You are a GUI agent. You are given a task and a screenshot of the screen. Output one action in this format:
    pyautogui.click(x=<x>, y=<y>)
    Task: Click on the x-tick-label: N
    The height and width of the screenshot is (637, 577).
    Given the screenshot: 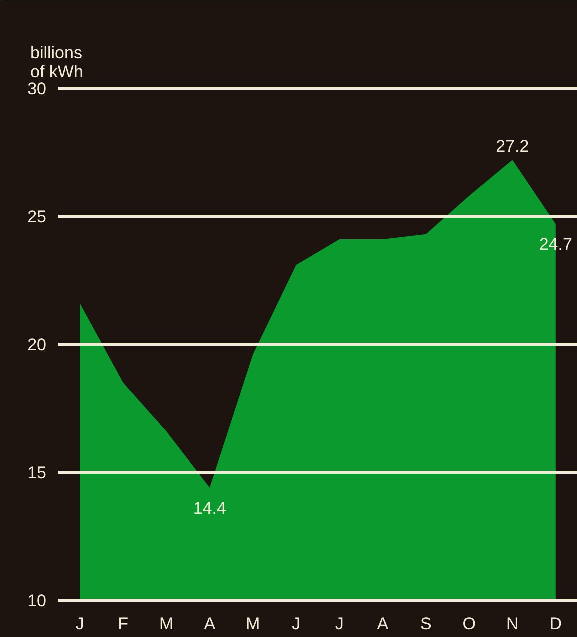 What is the action you would take?
    pyautogui.click(x=512, y=624)
    